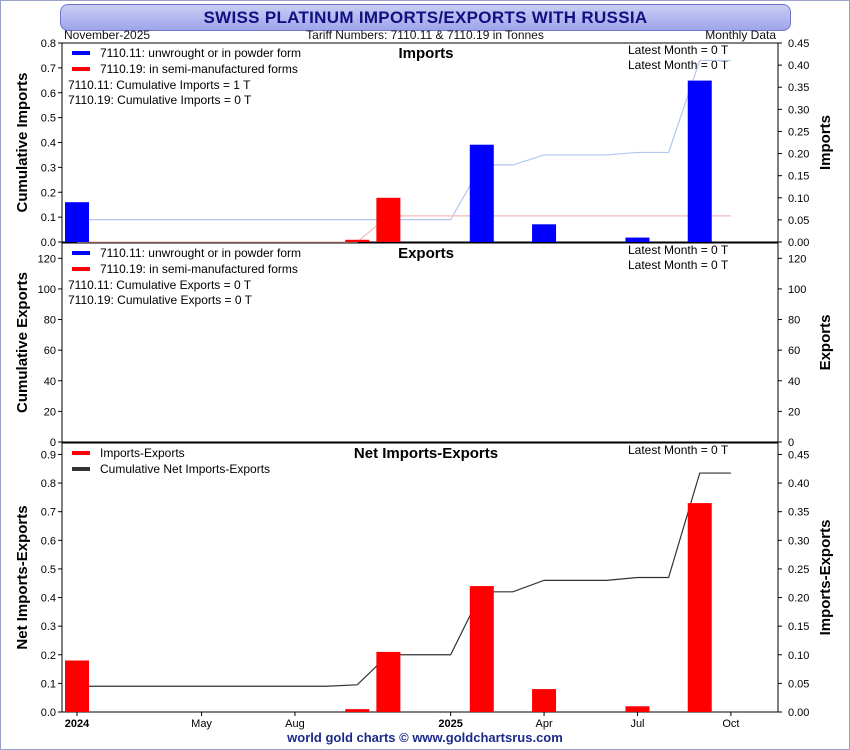 The height and width of the screenshot is (750, 850). What do you see at coordinates (53, 443) in the screenshot?
I see `y-tick-label: 0` at bounding box center [53, 443].